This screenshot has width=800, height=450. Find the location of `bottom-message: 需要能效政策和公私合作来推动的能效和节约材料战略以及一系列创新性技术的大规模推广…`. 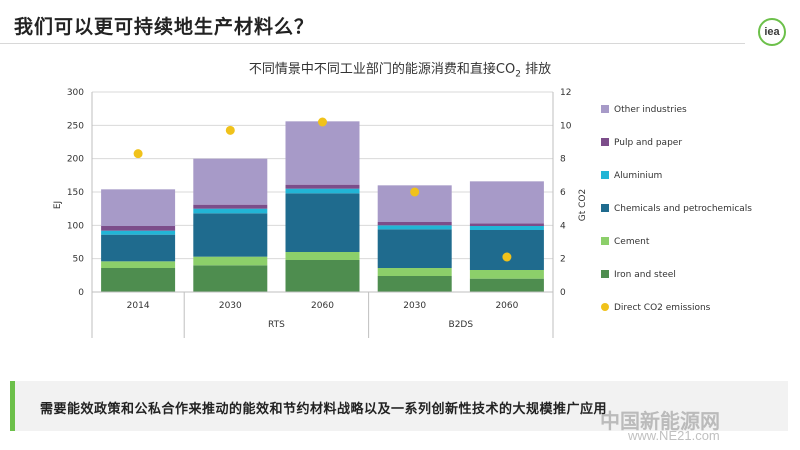

bottom-message: 需要能效政策和公私合作来推动的能效和节约材料战略以及一系列创新性技术的大规模推广… is located at coordinates (324, 409).